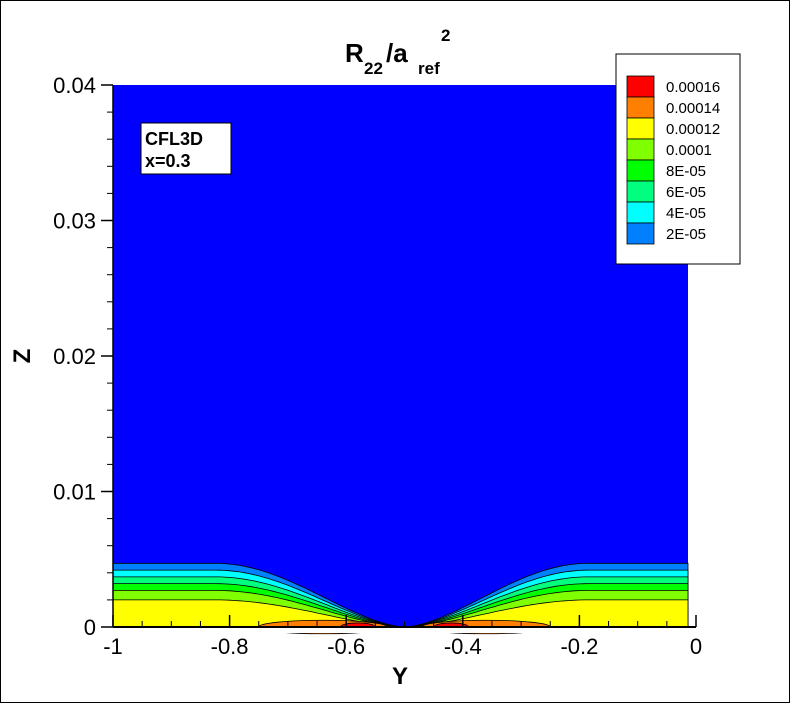  What do you see at coordinates (74, 492) in the screenshot?
I see `y-tick-label: 0.01` at bounding box center [74, 492].